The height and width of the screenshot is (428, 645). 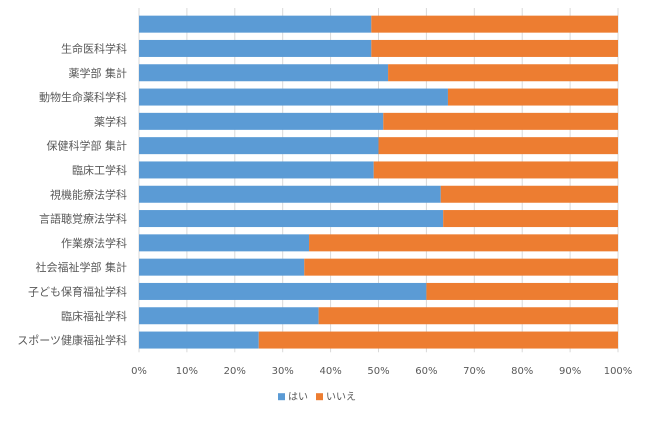 I want to click on x-tick-label: 90%, so click(x=570, y=371).